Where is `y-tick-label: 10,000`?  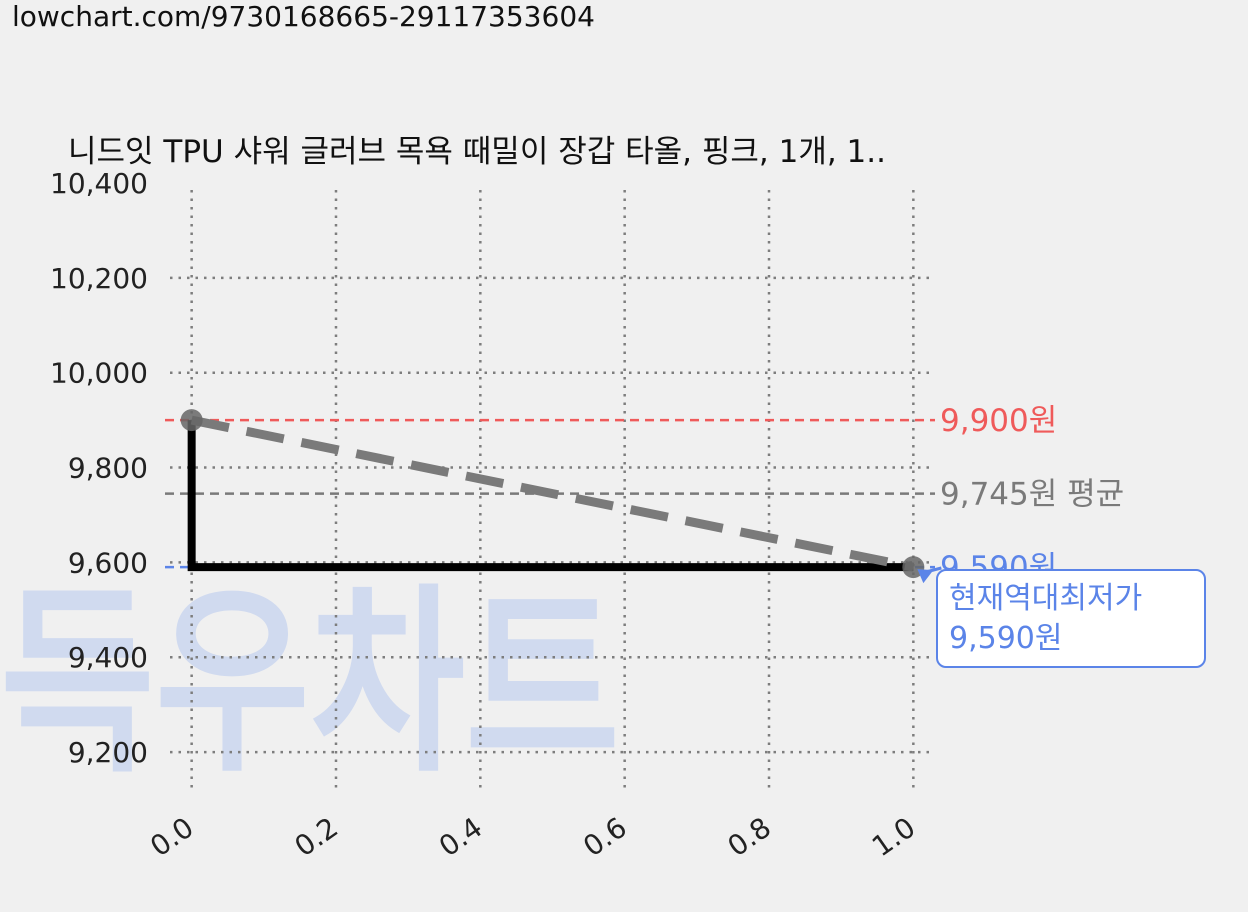 y-tick-label: 10,000 is located at coordinates (99, 373).